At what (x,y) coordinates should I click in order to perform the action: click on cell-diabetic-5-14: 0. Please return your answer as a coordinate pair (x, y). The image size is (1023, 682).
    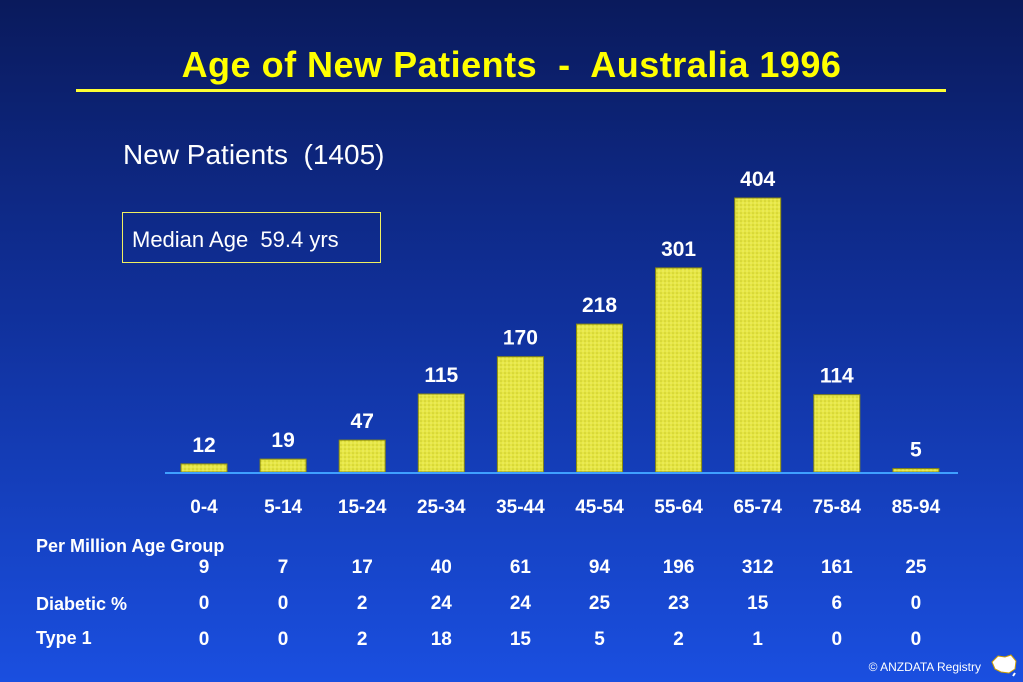
    Looking at the image, I should click on (283, 603).